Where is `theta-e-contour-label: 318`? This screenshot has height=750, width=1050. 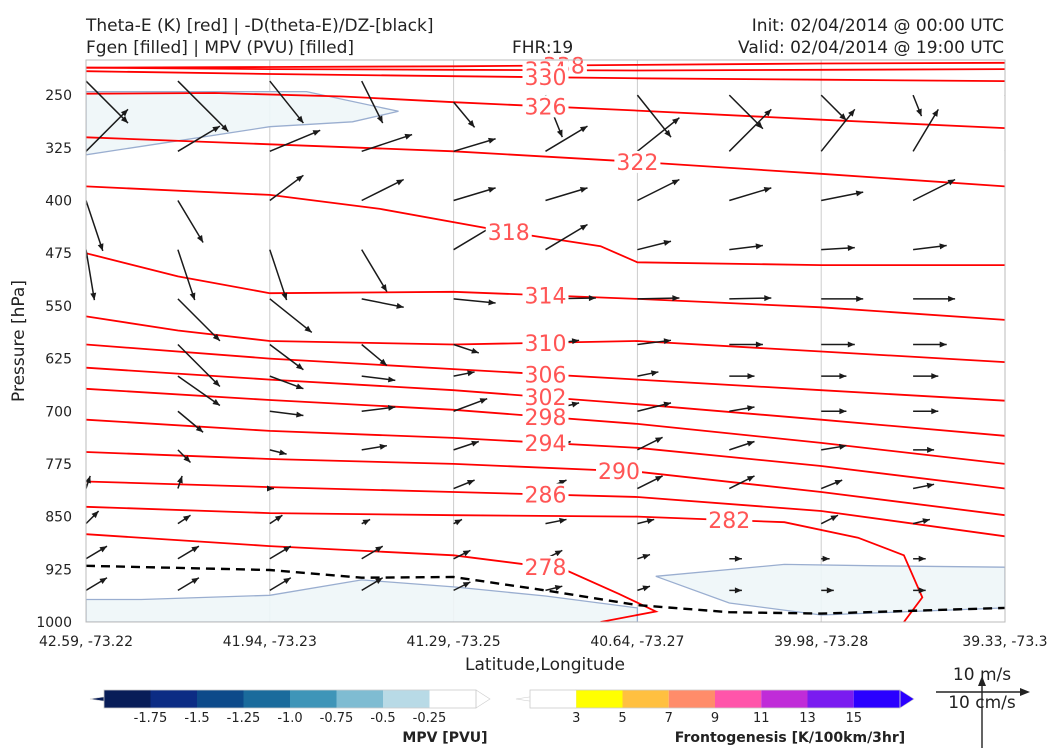
theta-e-contour-label: 318 is located at coordinates (509, 233).